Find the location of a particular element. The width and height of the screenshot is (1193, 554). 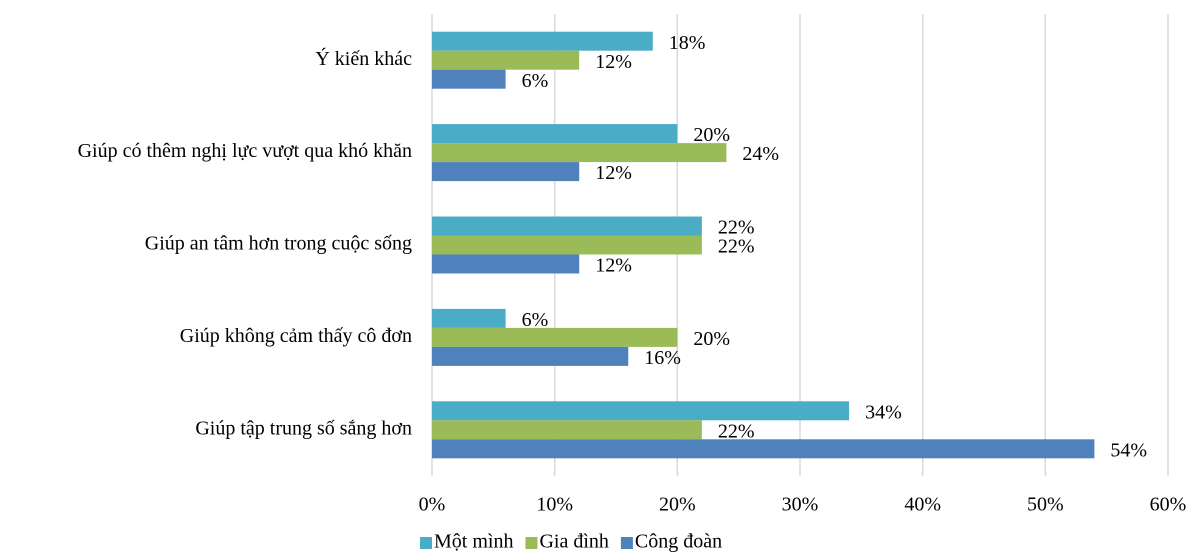

x-tick-label: 60% is located at coordinates (1168, 505).